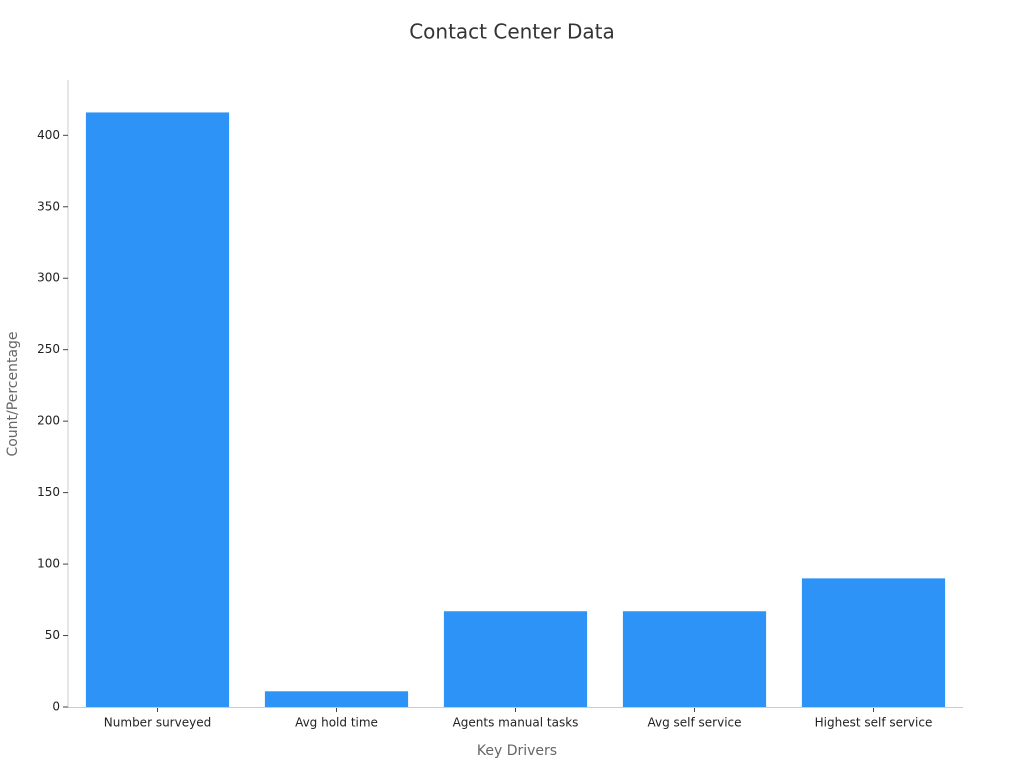 The image size is (1024, 768). Describe the element at coordinates (48, 421) in the screenshot. I see `y-tick-label: 200` at that location.